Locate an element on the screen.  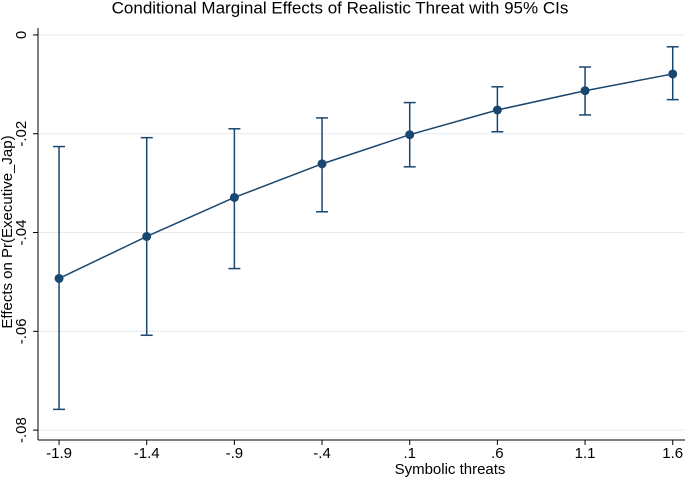
y-tick-label: -.06 is located at coordinates (21, 331).